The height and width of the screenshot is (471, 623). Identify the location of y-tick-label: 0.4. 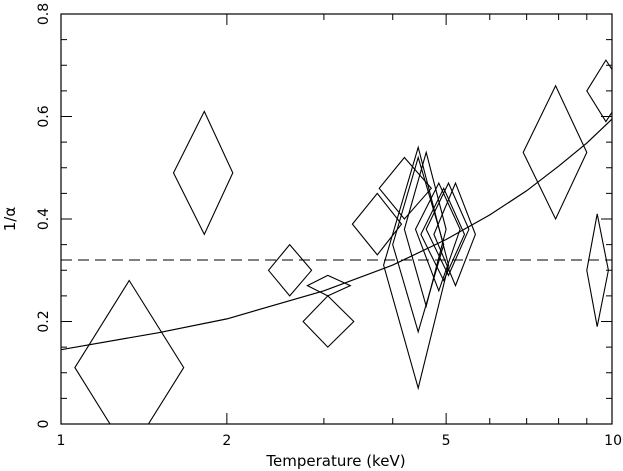
(44, 219).